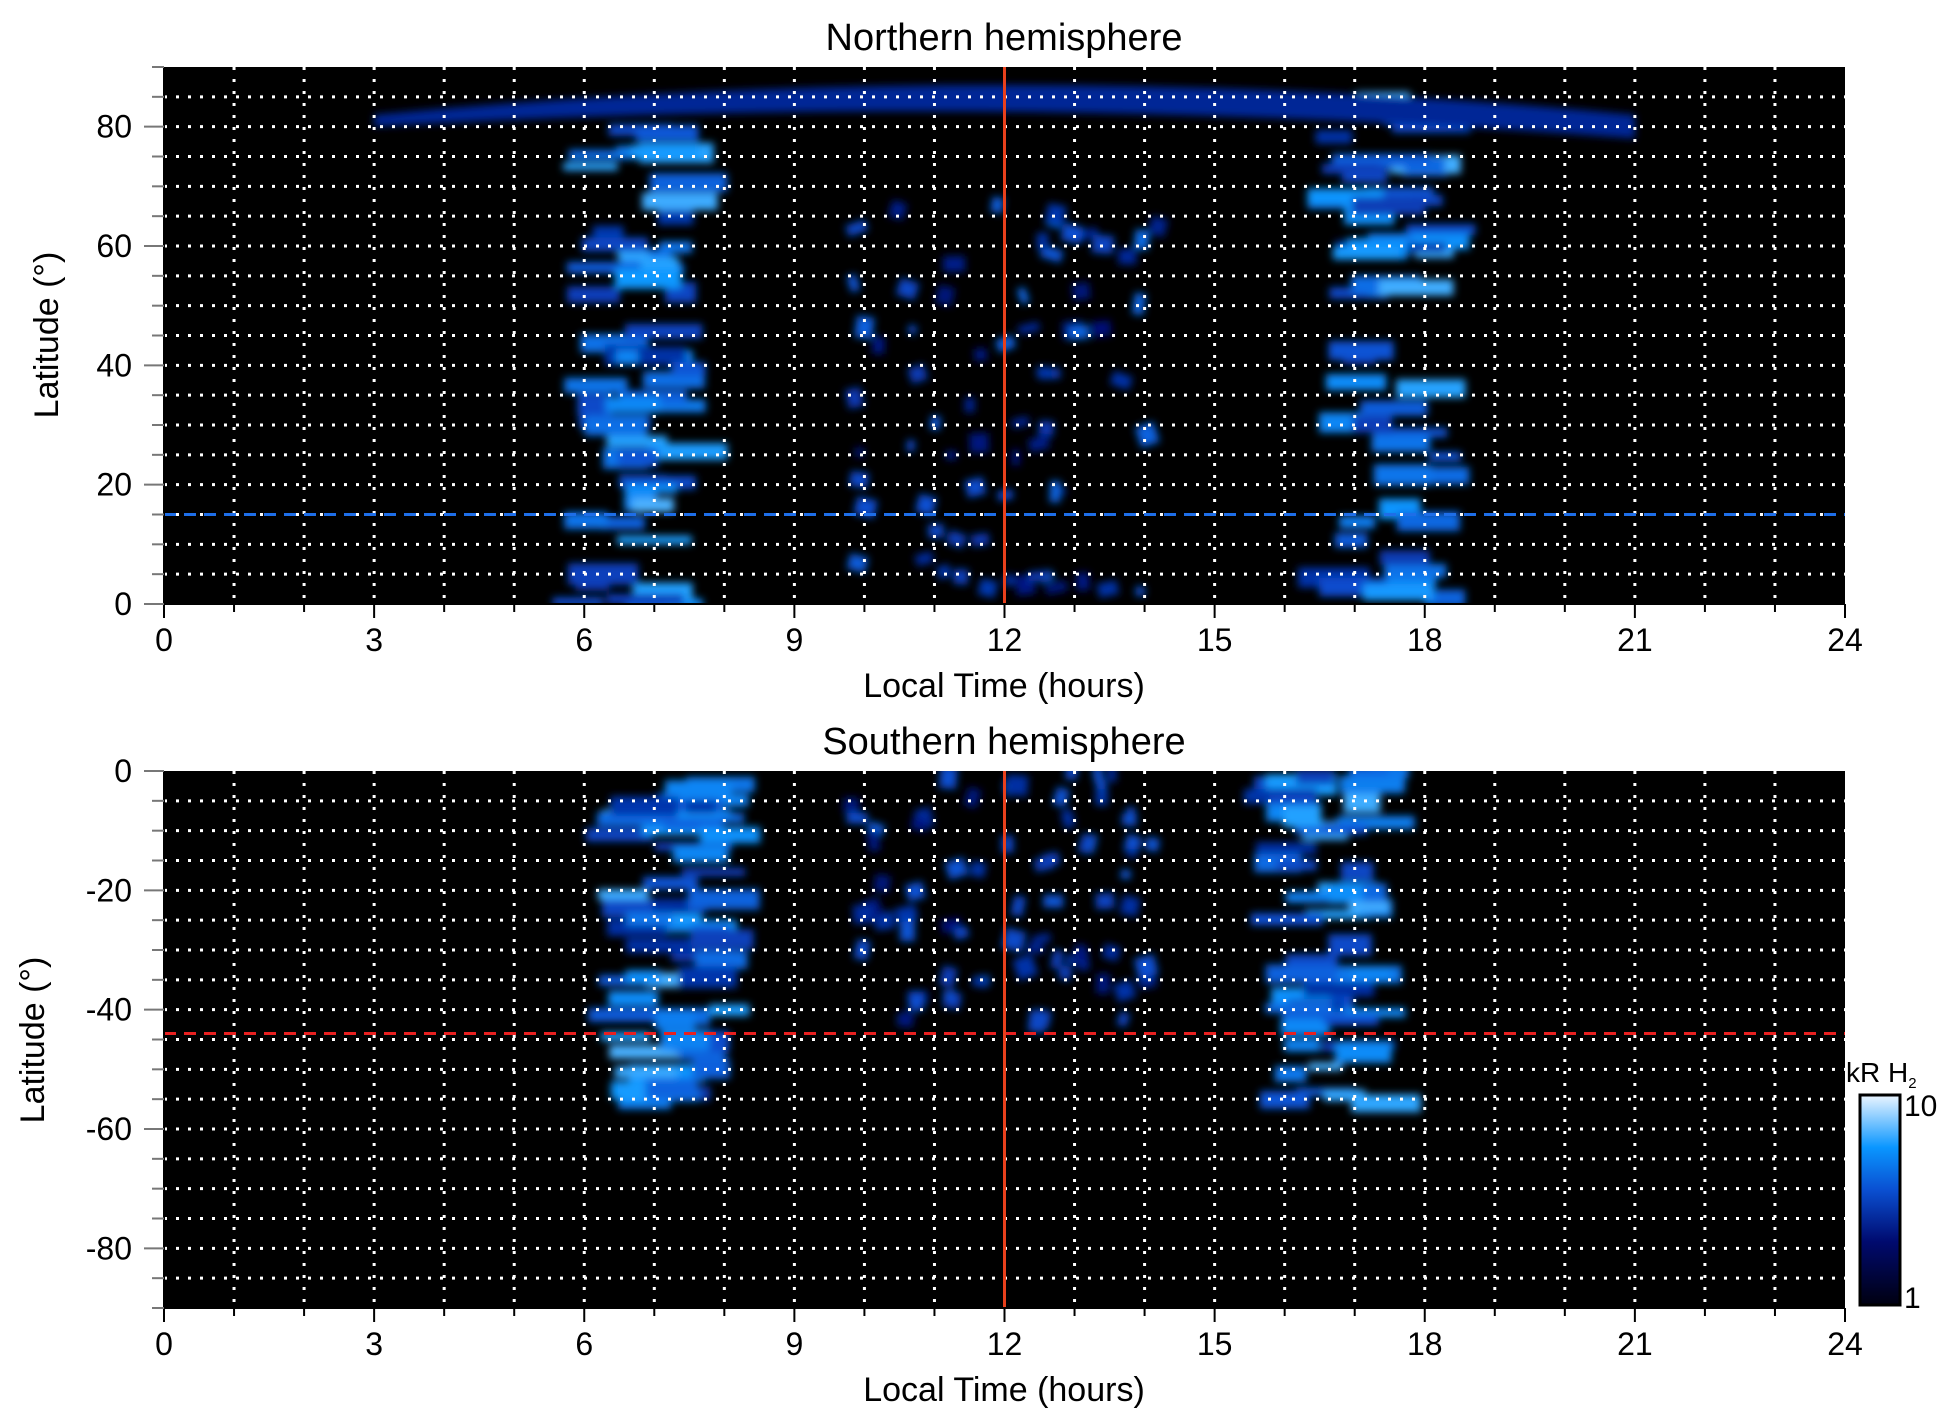 Image resolution: width=1950 pixels, height=1423 pixels. Describe the element at coordinates (374, 640) in the screenshot. I see `x-tick-label: 3` at that location.